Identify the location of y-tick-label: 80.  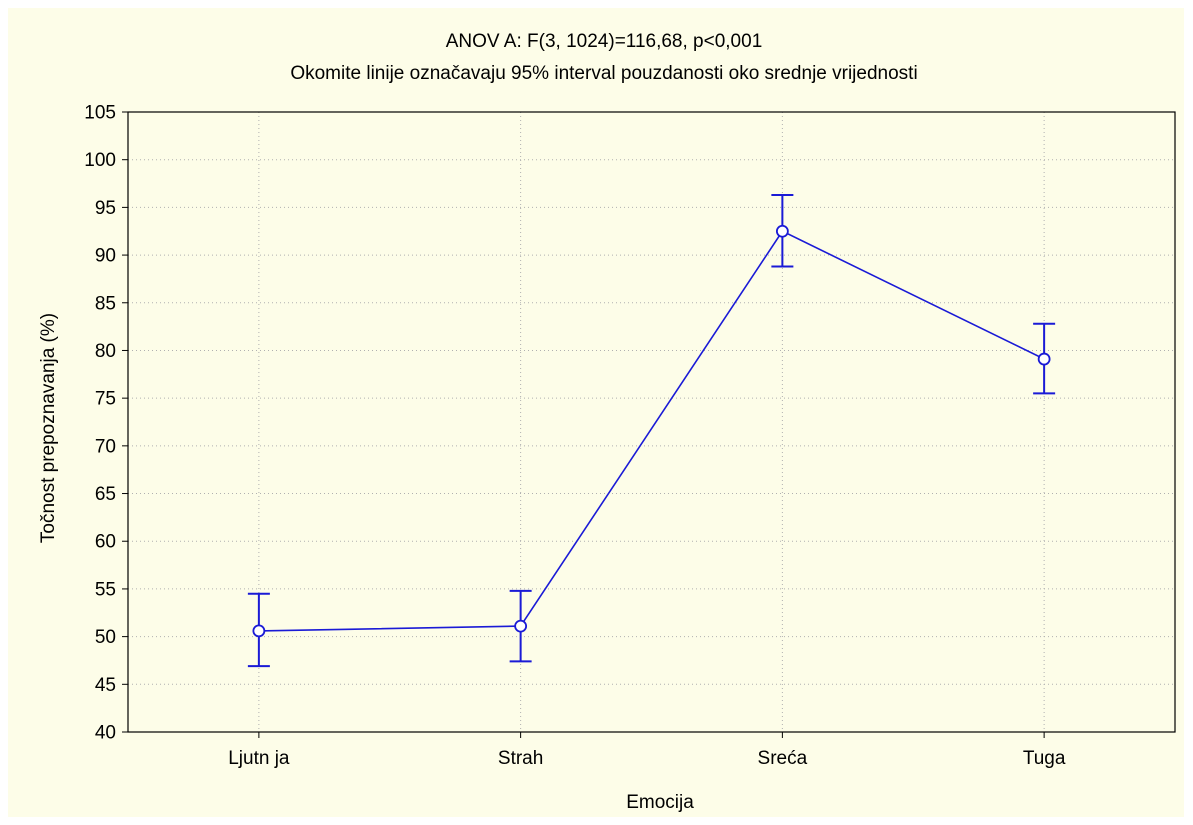
(105, 351).